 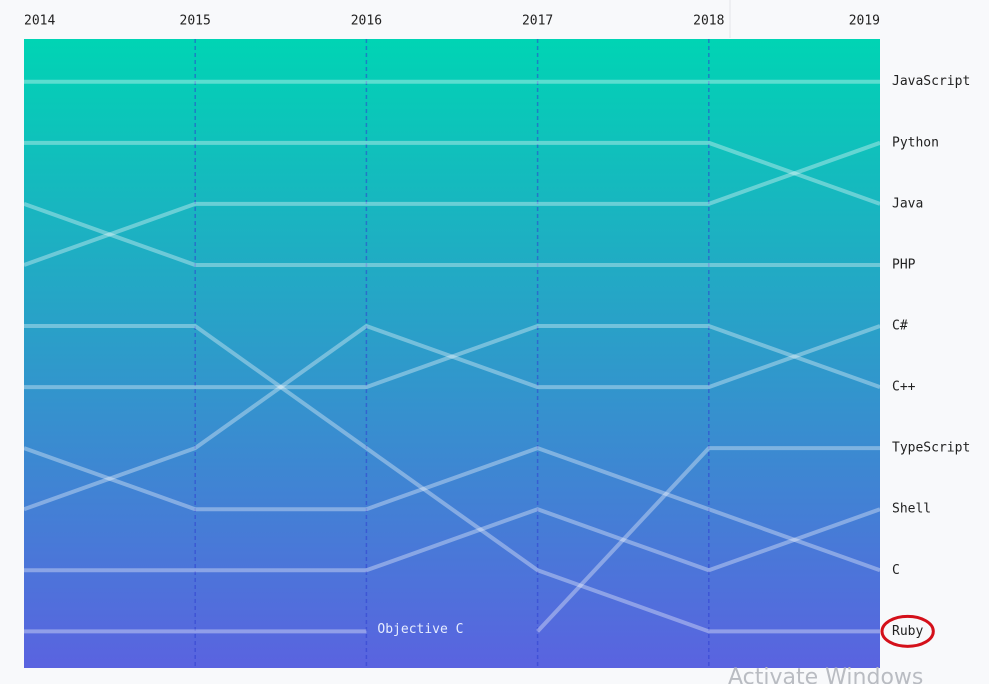 I want to click on series-label: Objective C, so click(x=420, y=629).